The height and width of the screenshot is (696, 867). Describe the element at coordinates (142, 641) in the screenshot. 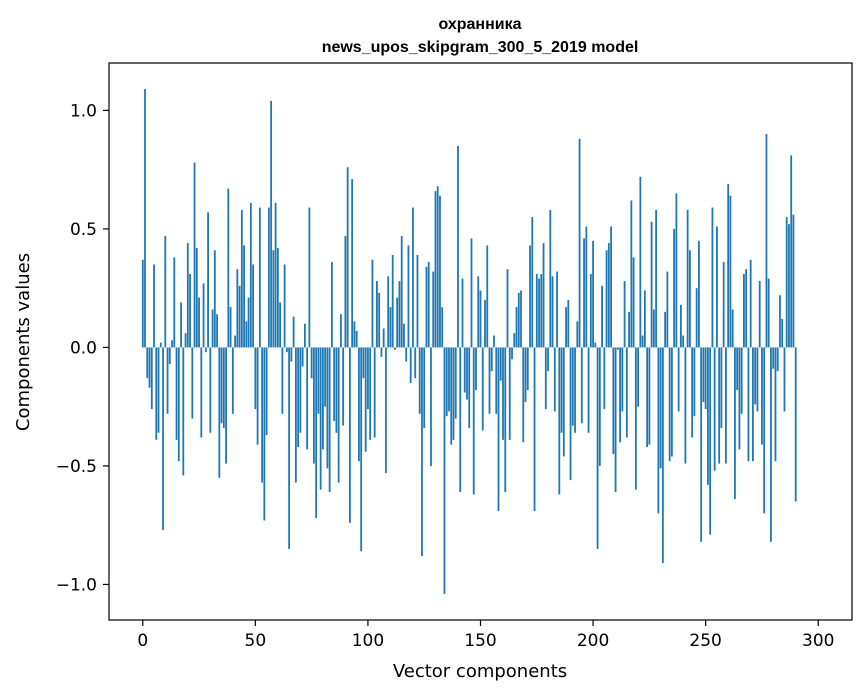

I see `x-tick-label: 0` at that location.